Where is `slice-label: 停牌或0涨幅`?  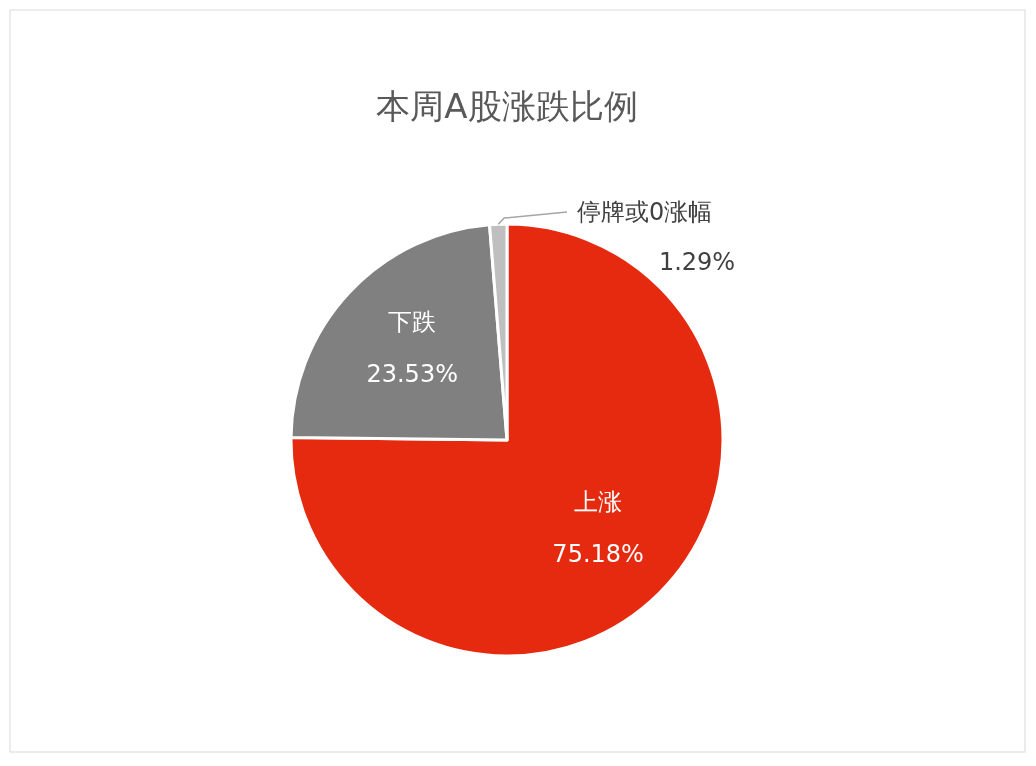 slice-label: 停牌或0涨幅 is located at coordinates (645, 212).